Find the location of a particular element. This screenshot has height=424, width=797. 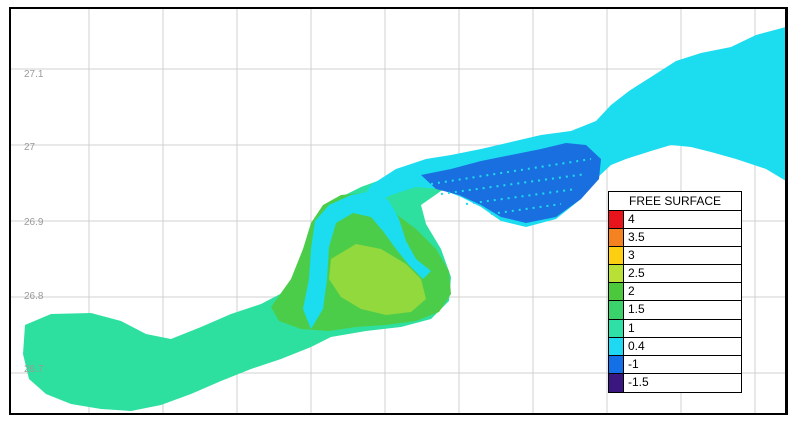

legend-label: 3 is located at coordinates (631, 255).